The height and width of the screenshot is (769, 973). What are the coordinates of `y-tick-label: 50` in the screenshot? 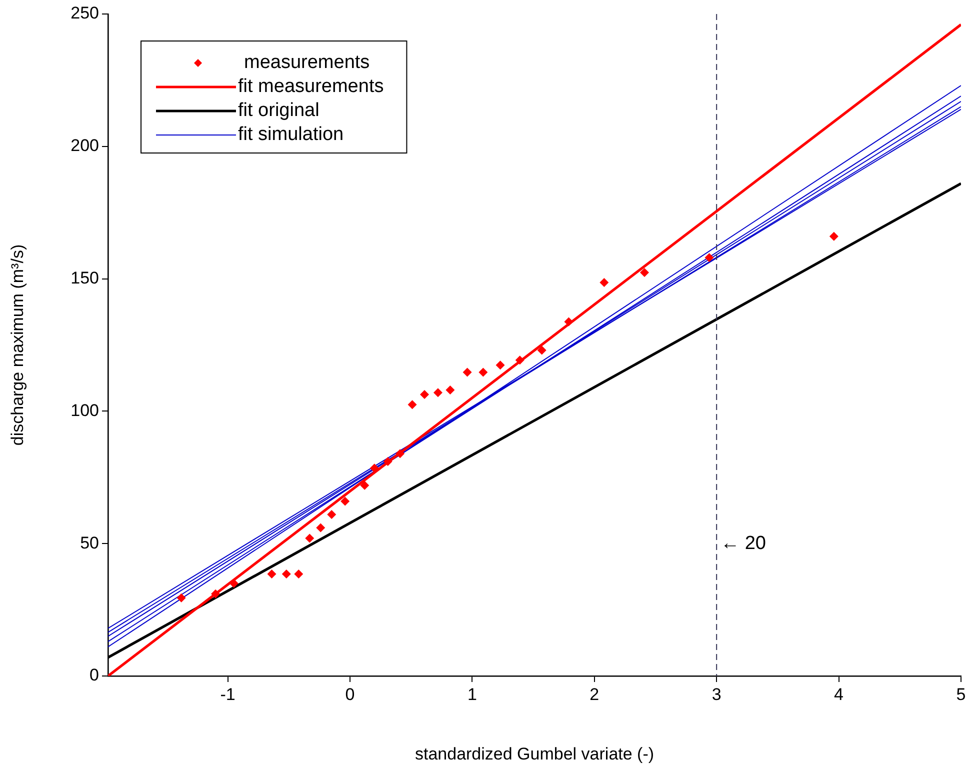 It's located at (89, 542).